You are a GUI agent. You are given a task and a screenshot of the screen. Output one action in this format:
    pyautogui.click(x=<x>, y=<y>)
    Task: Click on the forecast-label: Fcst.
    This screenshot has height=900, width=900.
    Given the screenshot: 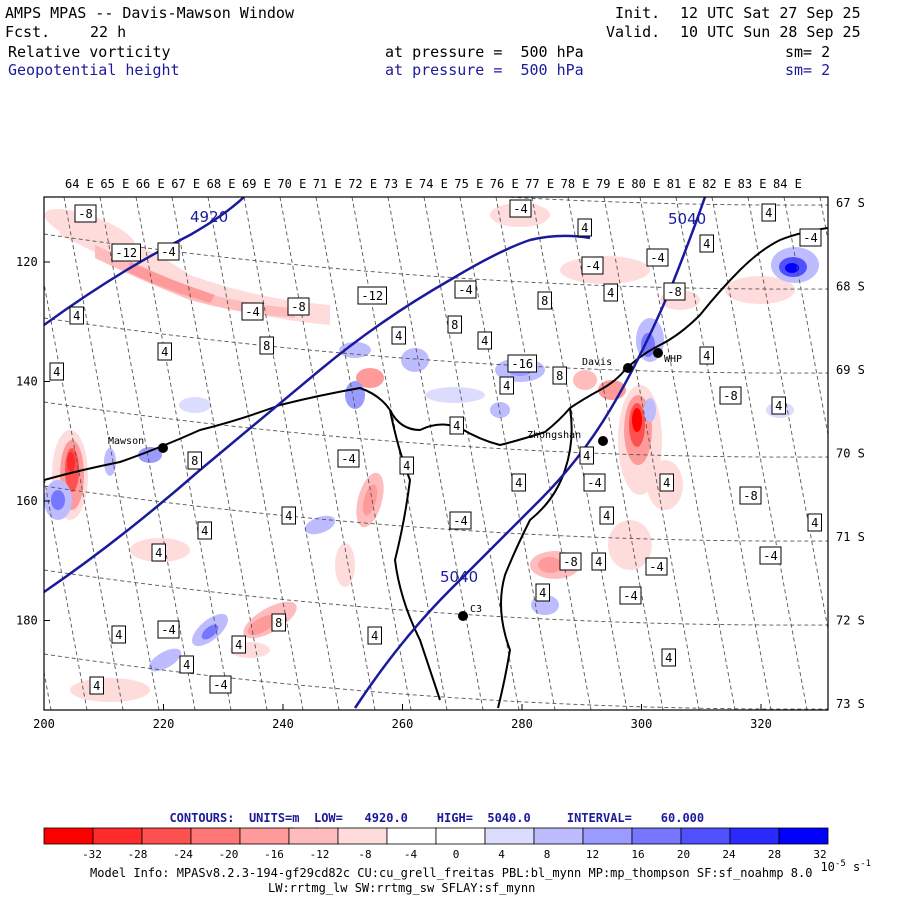 What is the action you would take?
    pyautogui.click(x=28, y=32)
    